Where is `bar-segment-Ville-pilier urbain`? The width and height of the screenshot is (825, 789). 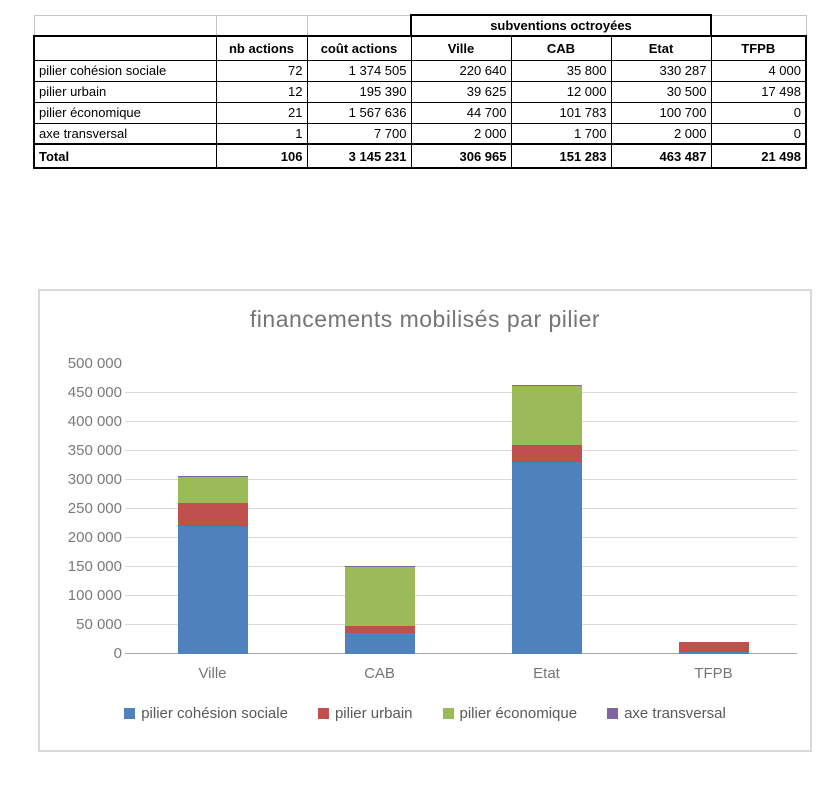
bar-segment-Ville-pilier urbain is located at coordinates (212, 515).